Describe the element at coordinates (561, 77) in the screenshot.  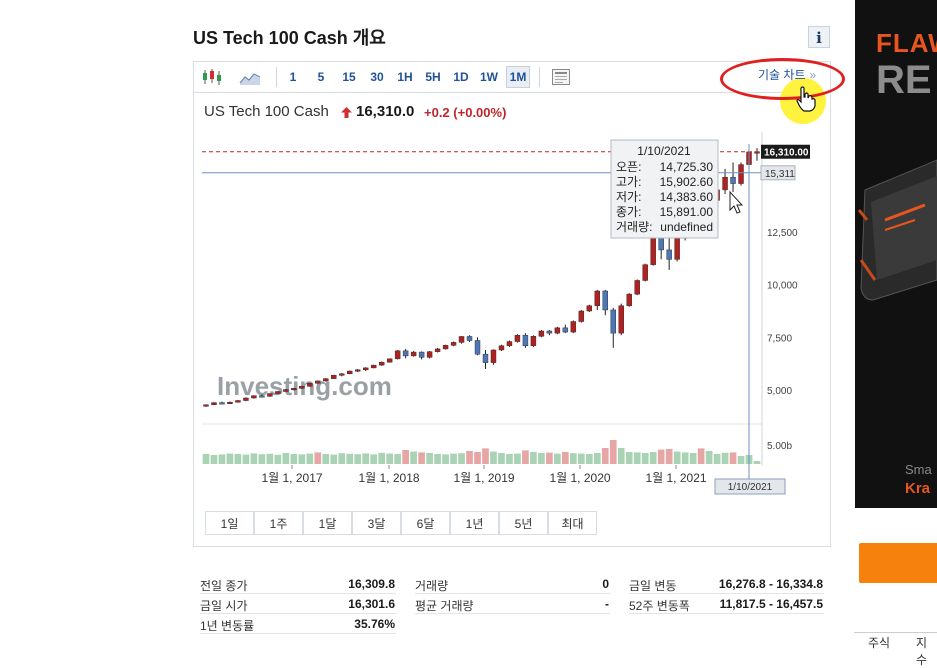
I see `chart-settings-icon` at that location.